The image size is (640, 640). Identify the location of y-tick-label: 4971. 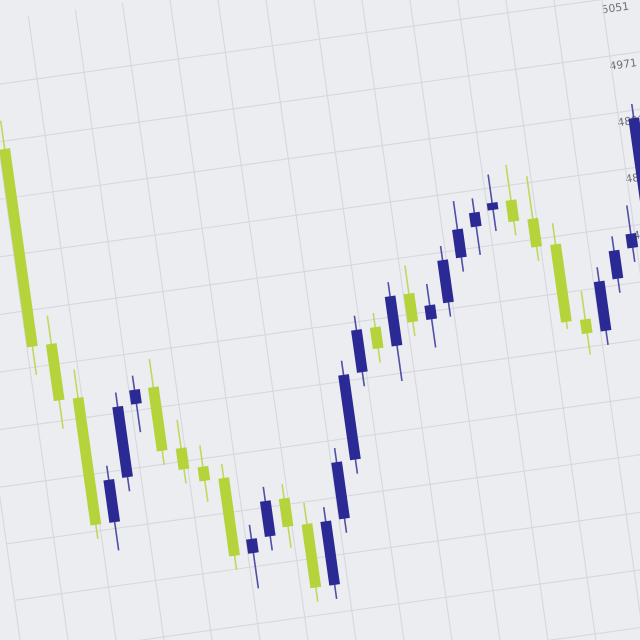
(623, 64).